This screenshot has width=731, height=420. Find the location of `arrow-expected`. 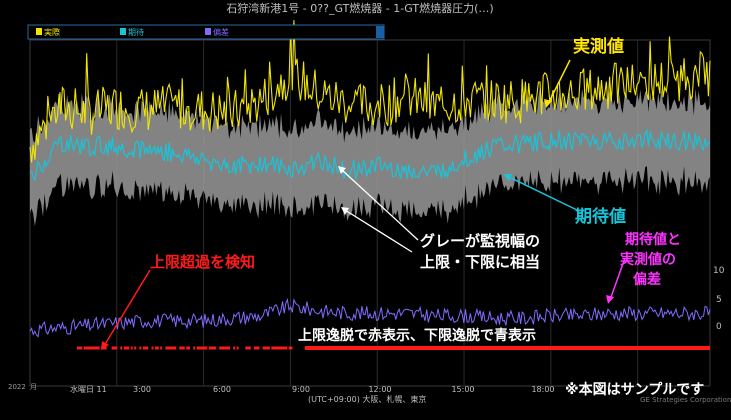

arrow-expected is located at coordinates (542, 193).